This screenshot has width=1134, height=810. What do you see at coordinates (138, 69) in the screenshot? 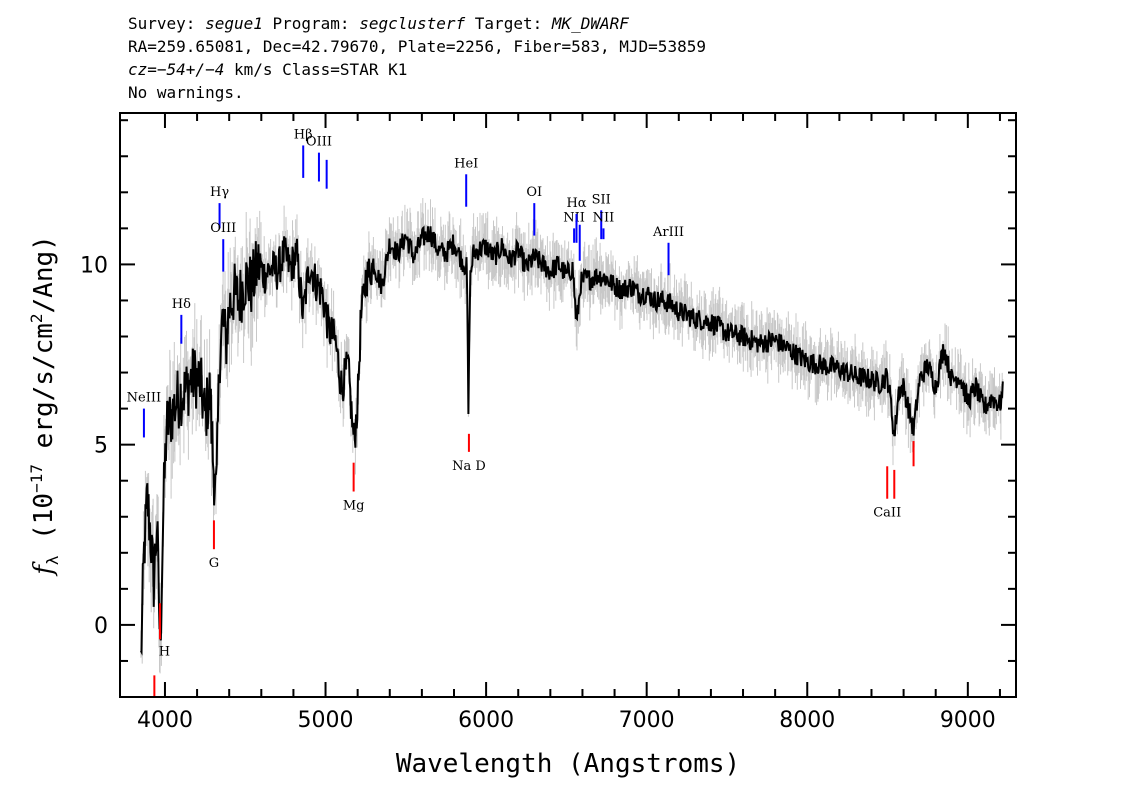
I see `cz-label: cz` at bounding box center [138, 69].